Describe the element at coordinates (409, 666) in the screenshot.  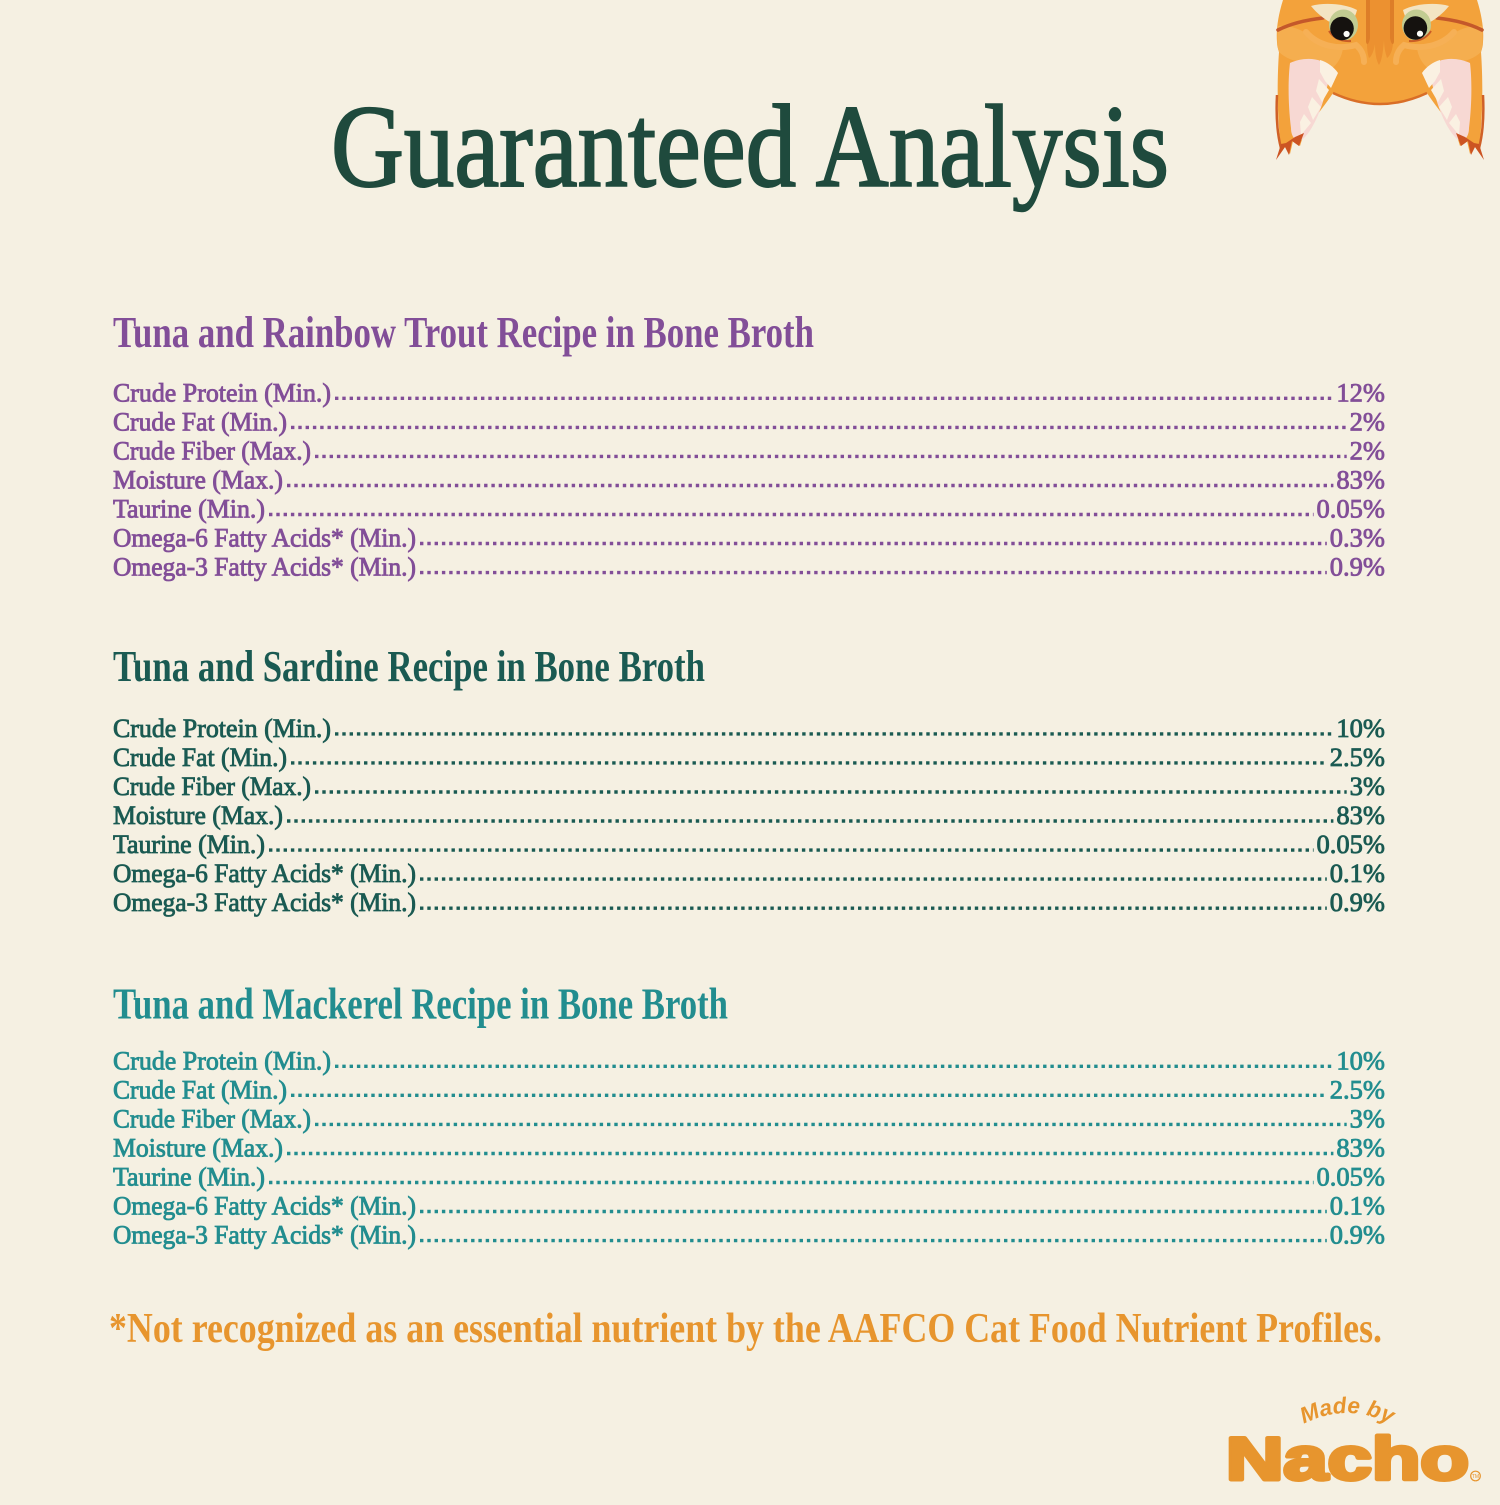
I see `svg-text:Tuna and Sardine Recipe in Bon: Tuna and Sardine Recipe in Bone Broth` at that location.